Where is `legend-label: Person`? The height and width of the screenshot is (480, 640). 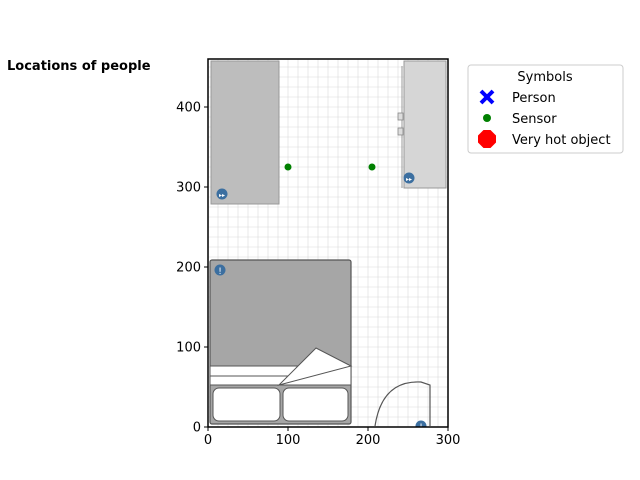
legend-label: Person is located at coordinates (534, 98).